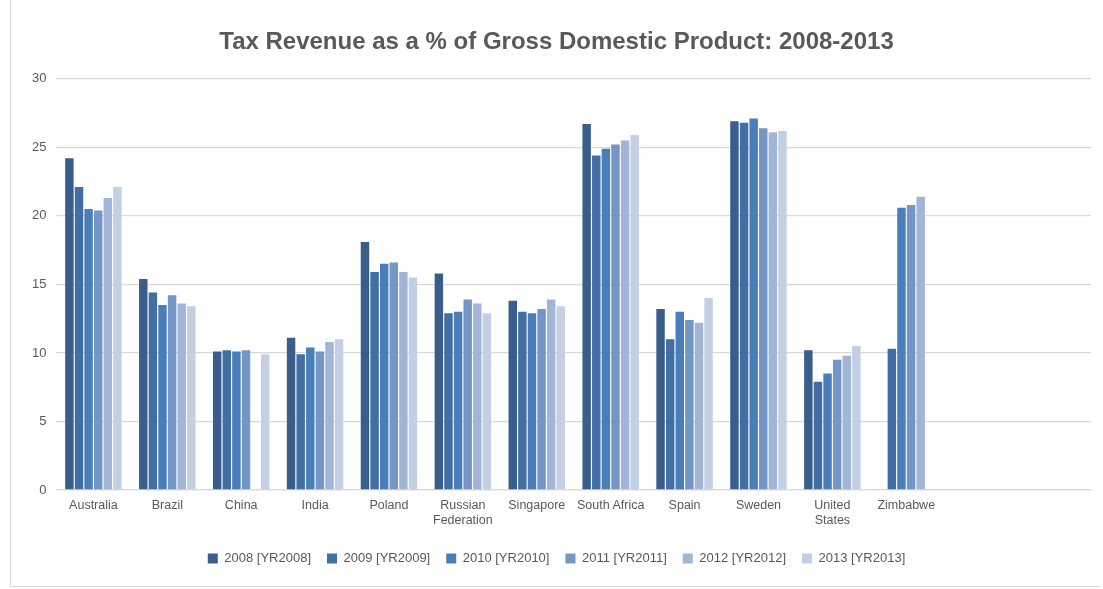 This screenshot has height=589, width=1103. What do you see at coordinates (43, 489) in the screenshot?
I see `y-tick-label: 0` at bounding box center [43, 489].